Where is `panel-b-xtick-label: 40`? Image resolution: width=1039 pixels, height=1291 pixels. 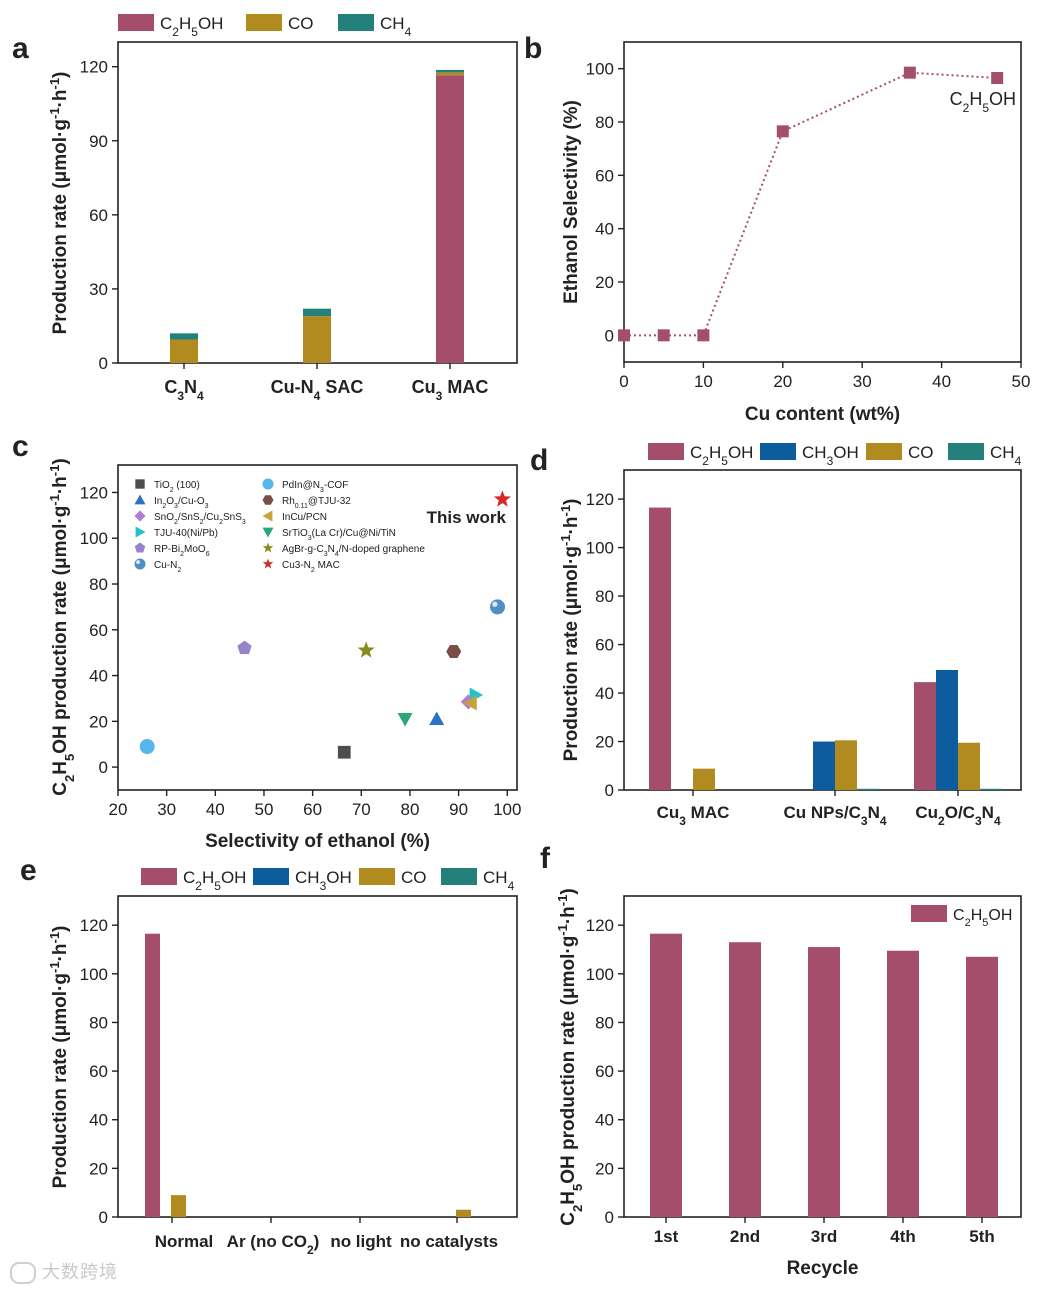 panel-b-xtick-label: 40 is located at coordinates (941, 381).